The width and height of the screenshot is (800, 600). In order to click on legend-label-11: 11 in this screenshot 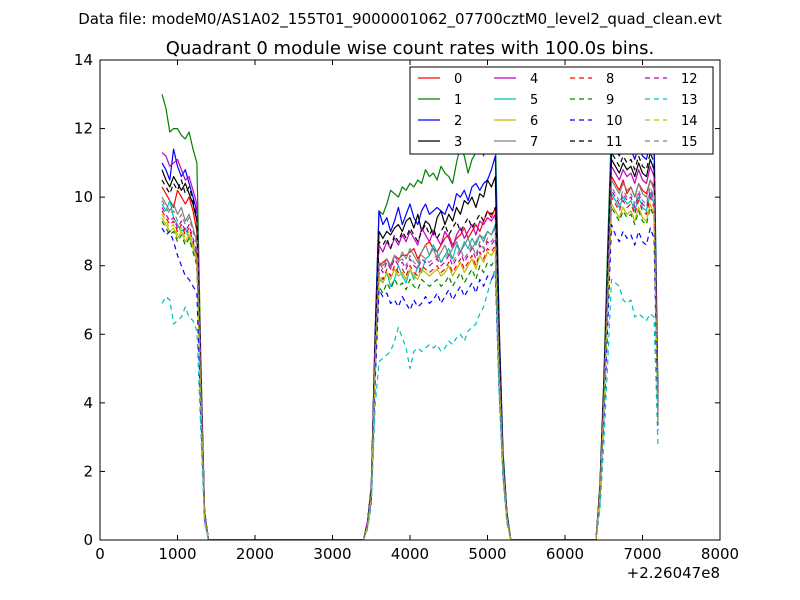, I will do `click(614, 142)`.